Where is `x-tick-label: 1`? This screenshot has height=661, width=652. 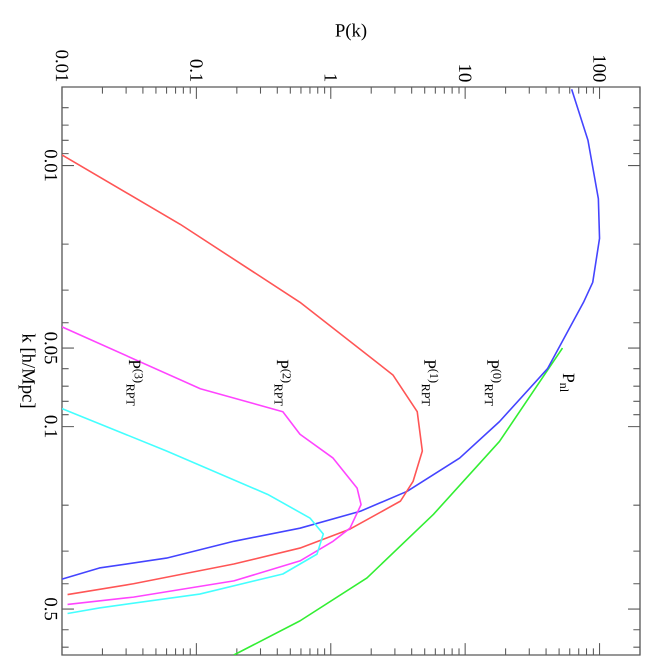 x-tick-label: 1 is located at coordinates (330, 78).